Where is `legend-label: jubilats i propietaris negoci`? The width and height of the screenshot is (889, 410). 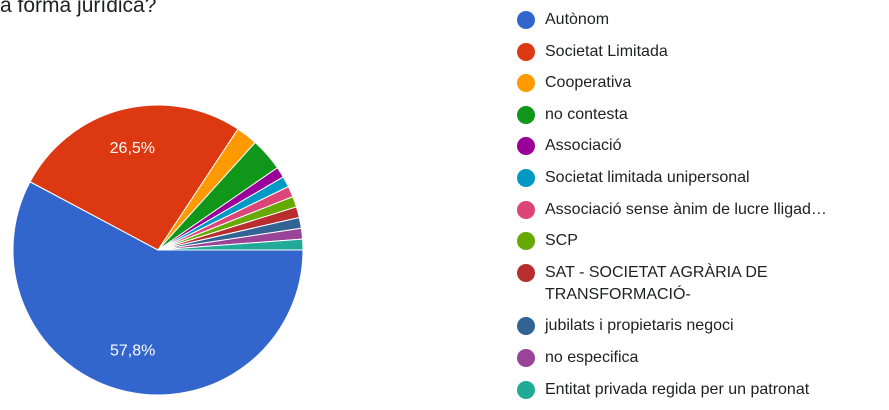
legend-label: jubilats i propietaris negoci is located at coordinates (639, 326).